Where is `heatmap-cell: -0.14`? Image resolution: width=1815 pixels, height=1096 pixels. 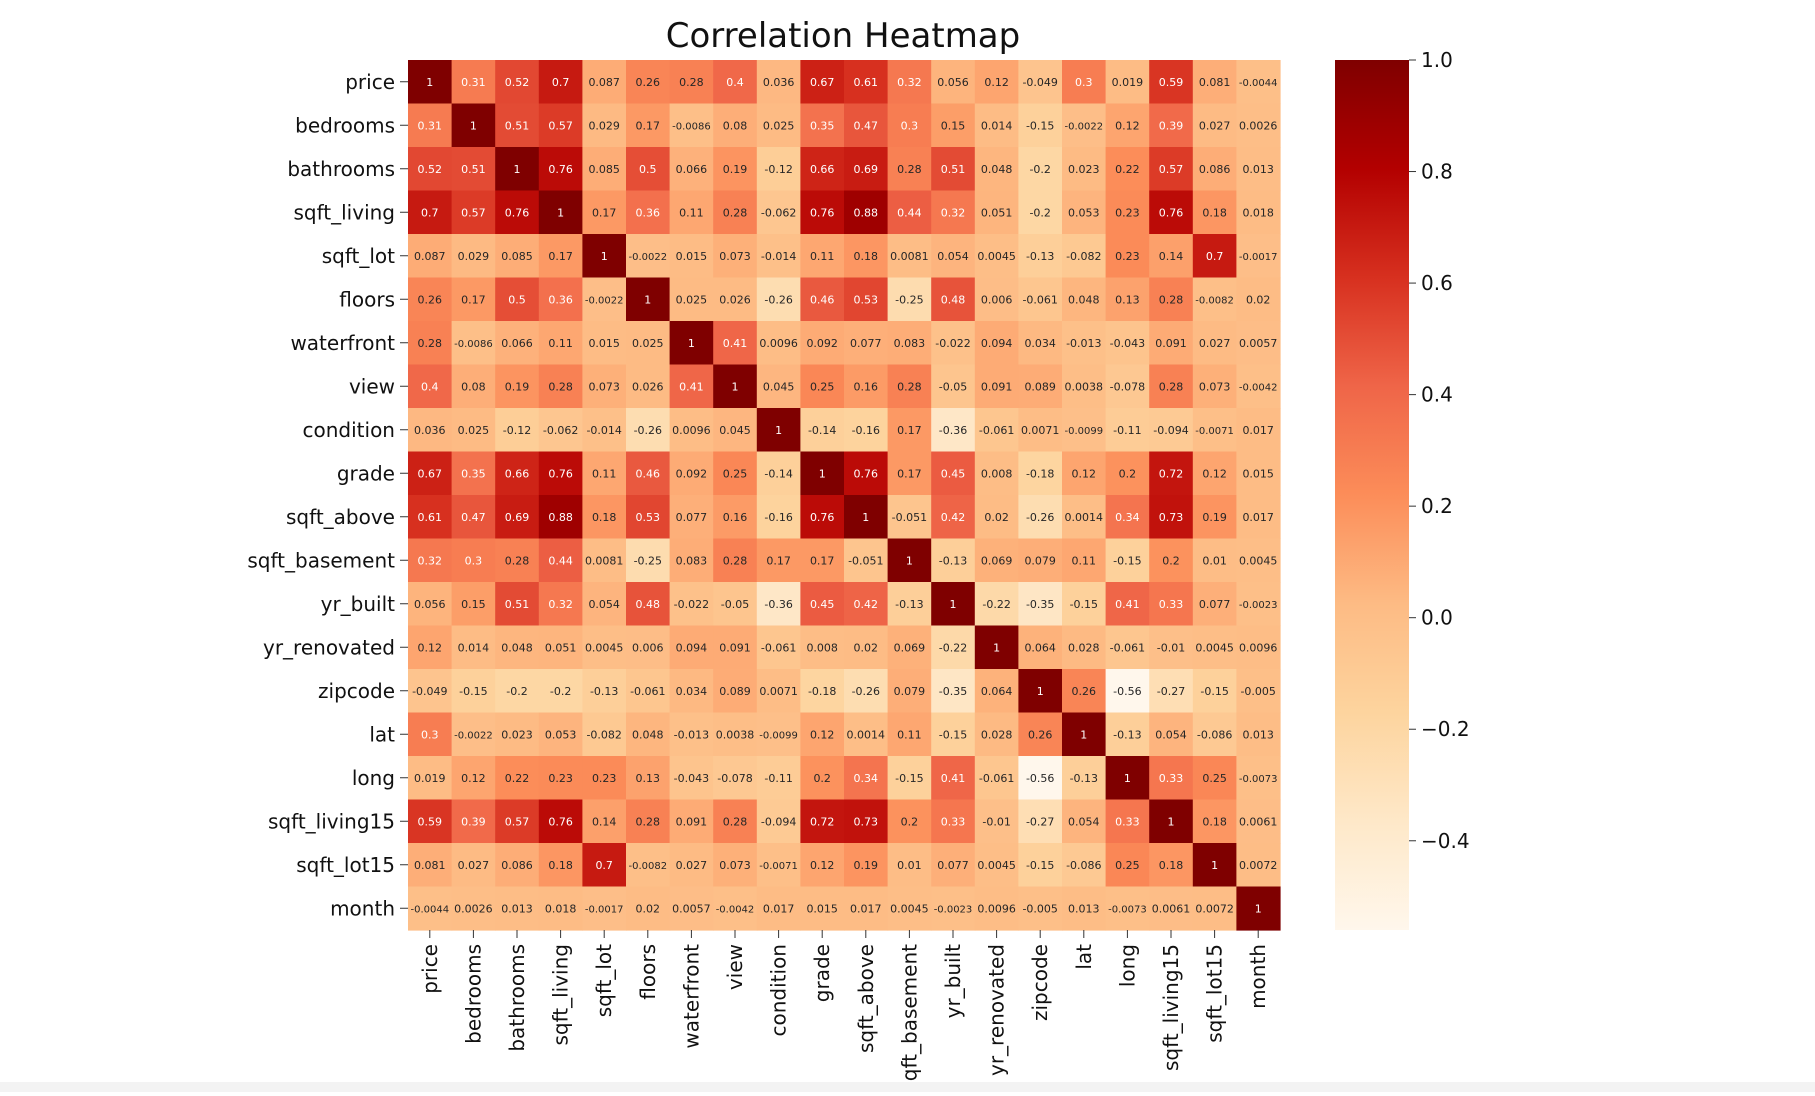 heatmap-cell: -0.14 is located at coordinates (778, 473).